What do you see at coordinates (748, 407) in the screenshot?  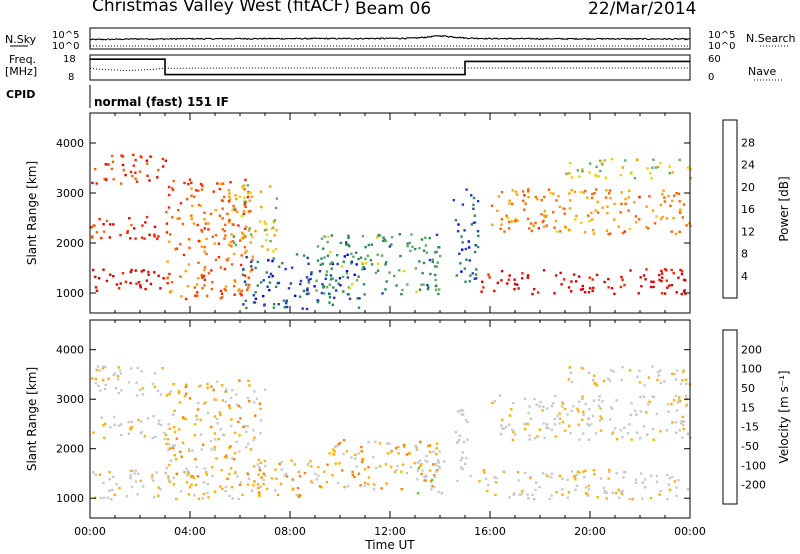 I see `colorbar-tick-label: 15` at bounding box center [748, 407].